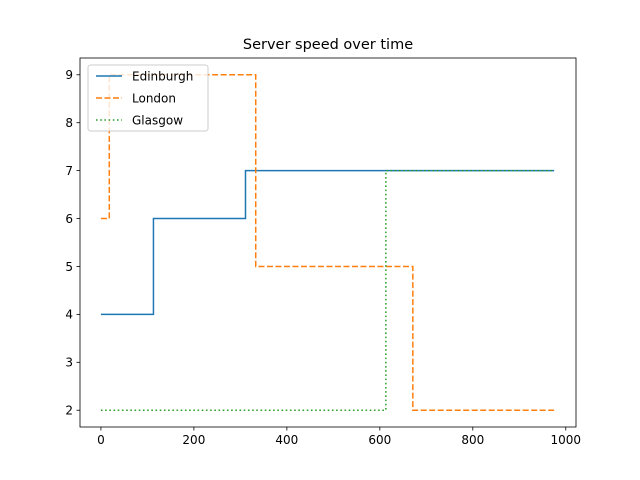  What do you see at coordinates (379, 440) in the screenshot?
I see `x-tick-label: 600` at bounding box center [379, 440].